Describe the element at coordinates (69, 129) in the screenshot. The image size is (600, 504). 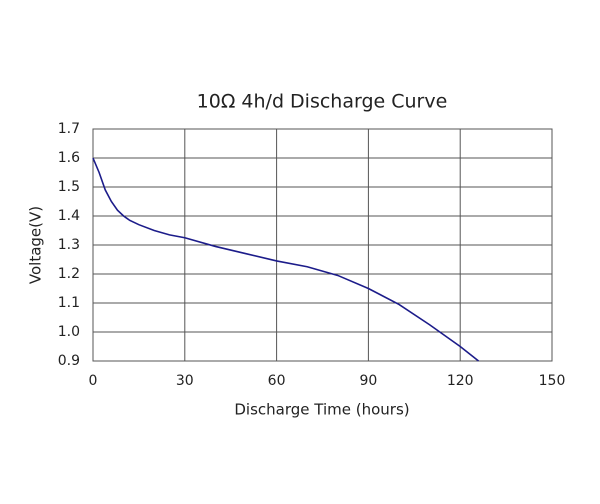
I see `y-tick-label: 1.7` at that location.